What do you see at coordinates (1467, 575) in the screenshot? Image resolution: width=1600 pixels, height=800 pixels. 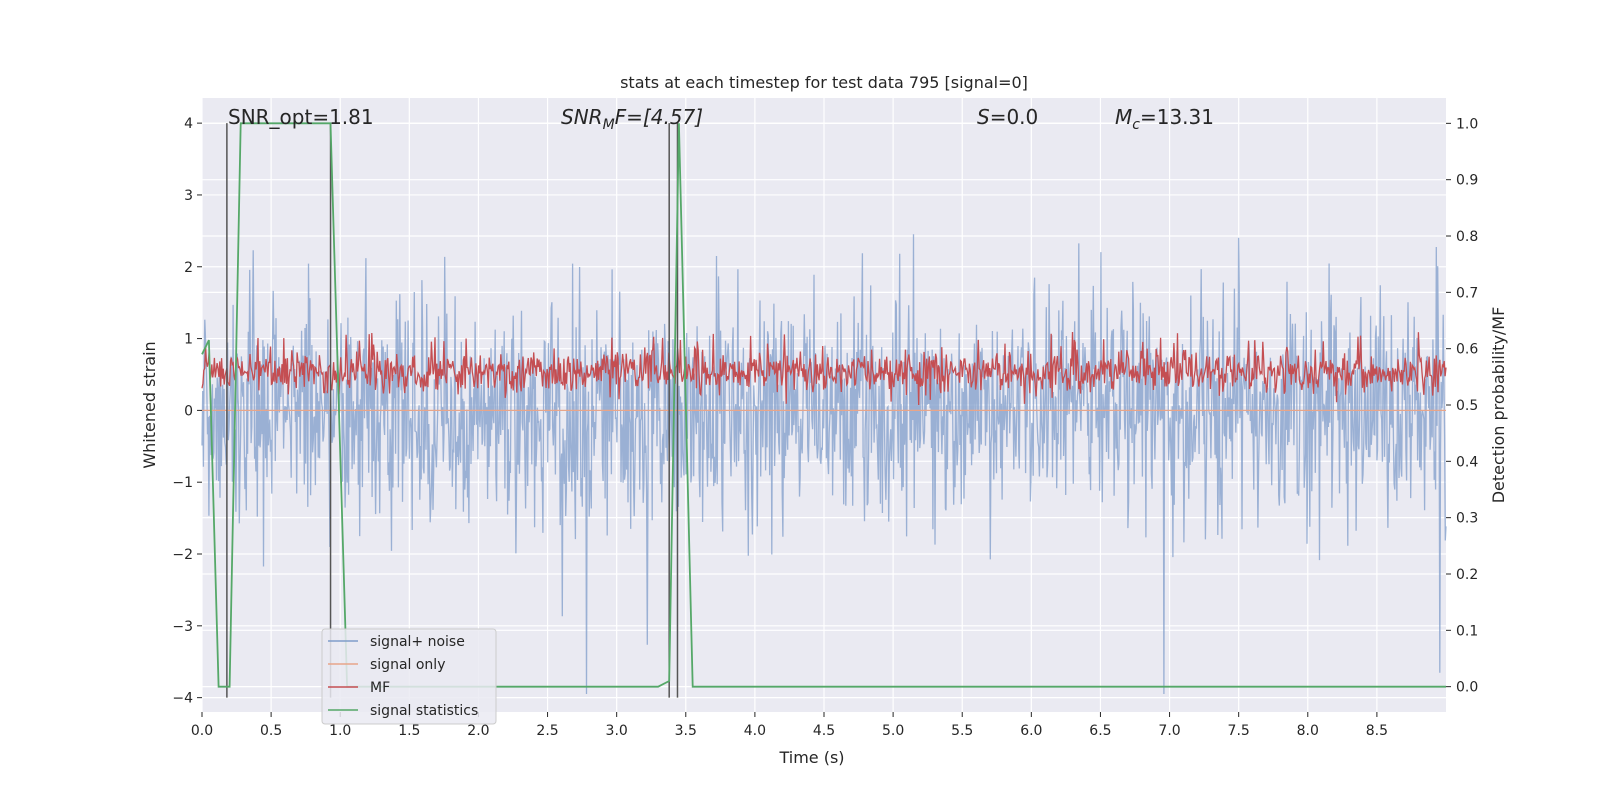 I see `right-y-tick-label: 0.2` at bounding box center [1467, 575].